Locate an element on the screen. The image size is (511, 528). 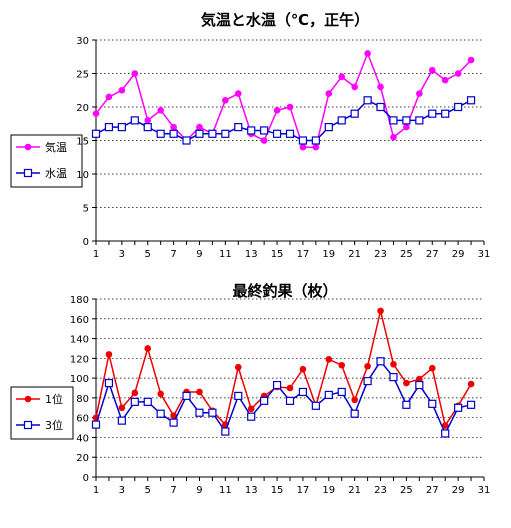
x-tick-label: 9 is located at coordinates (199, 254).